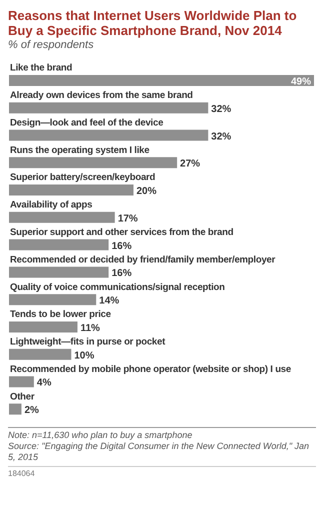  I want to click on text: Note: n=11,630 who plan to buy a smartphone, so click(101, 435).